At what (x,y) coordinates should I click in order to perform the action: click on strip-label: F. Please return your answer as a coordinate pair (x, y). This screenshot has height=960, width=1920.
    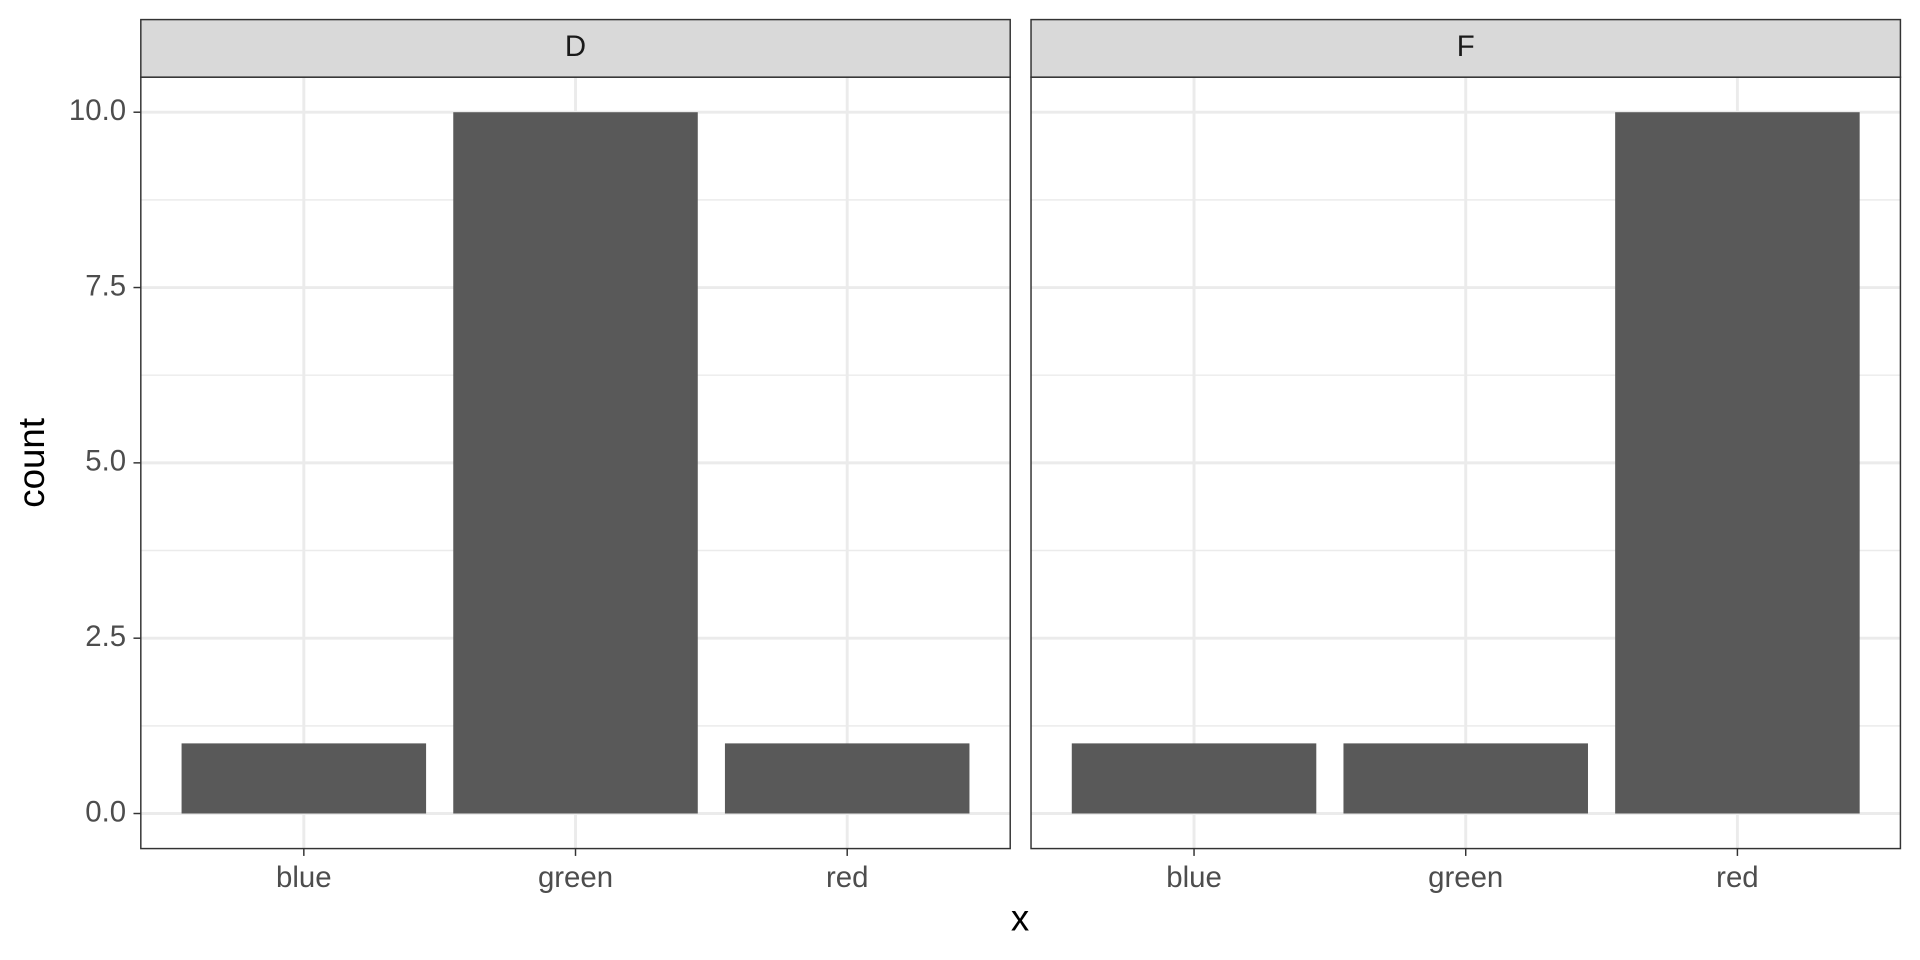
    Looking at the image, I should click on (1466, 46).